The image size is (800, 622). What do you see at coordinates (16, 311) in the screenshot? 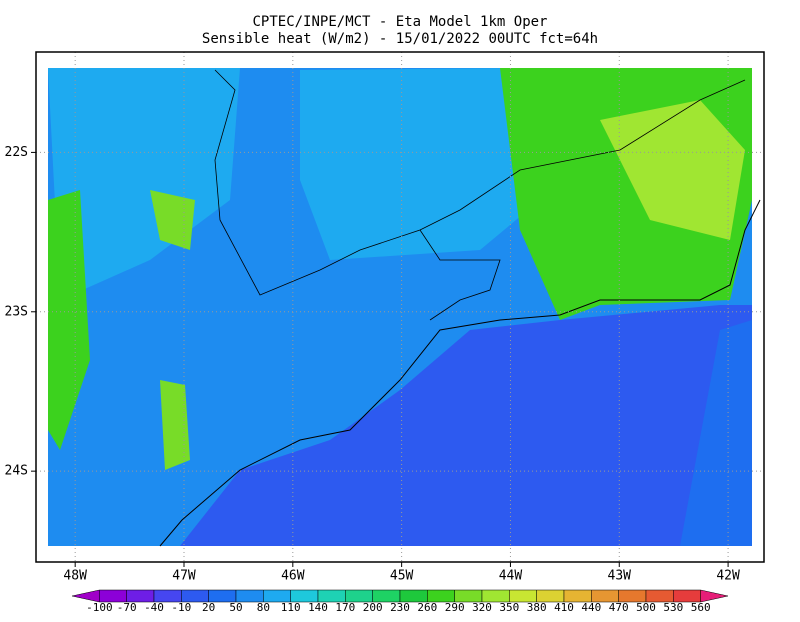
I see `lat-tick-label: 23S` at bounding box center [16, 311].